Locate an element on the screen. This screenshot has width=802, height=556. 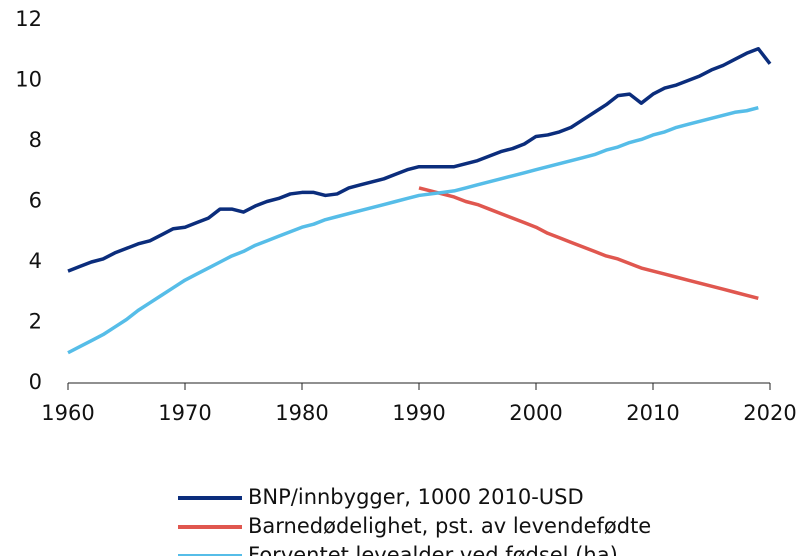
legend-label: Forventet levealder ved fødsel (ha) is located at coordinates (433, 549).